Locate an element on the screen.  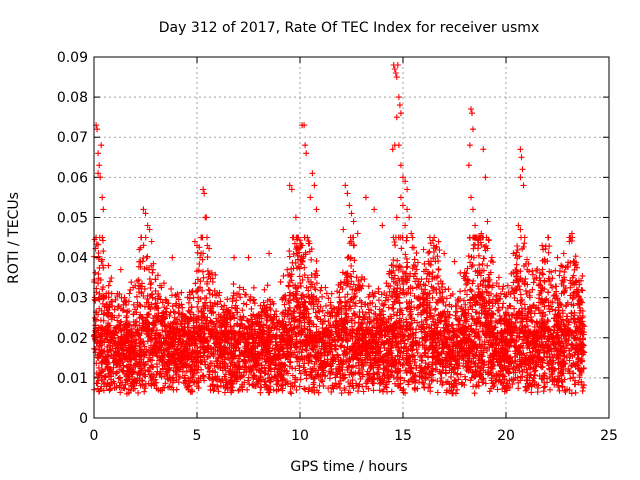
y-tick-label: 0.04 is located at coordinates (72, 259).